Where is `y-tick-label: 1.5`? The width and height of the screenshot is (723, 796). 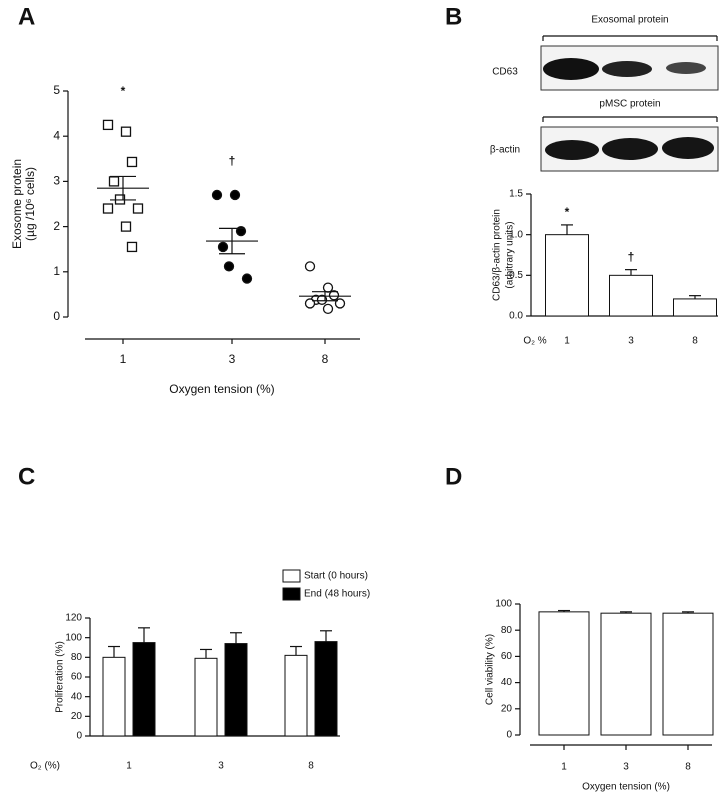 y-tick-label: 1.5 is located at coordinates (516, 194).